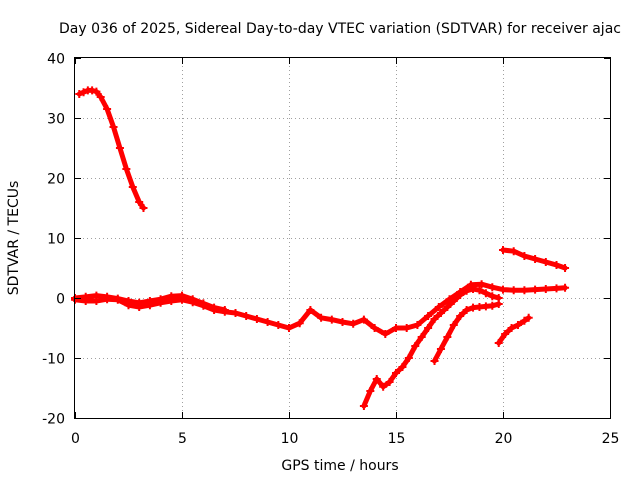 The height and width of the screenshot is (480, 640). I want to click on y-tick-label: 30, so click(56, 120).